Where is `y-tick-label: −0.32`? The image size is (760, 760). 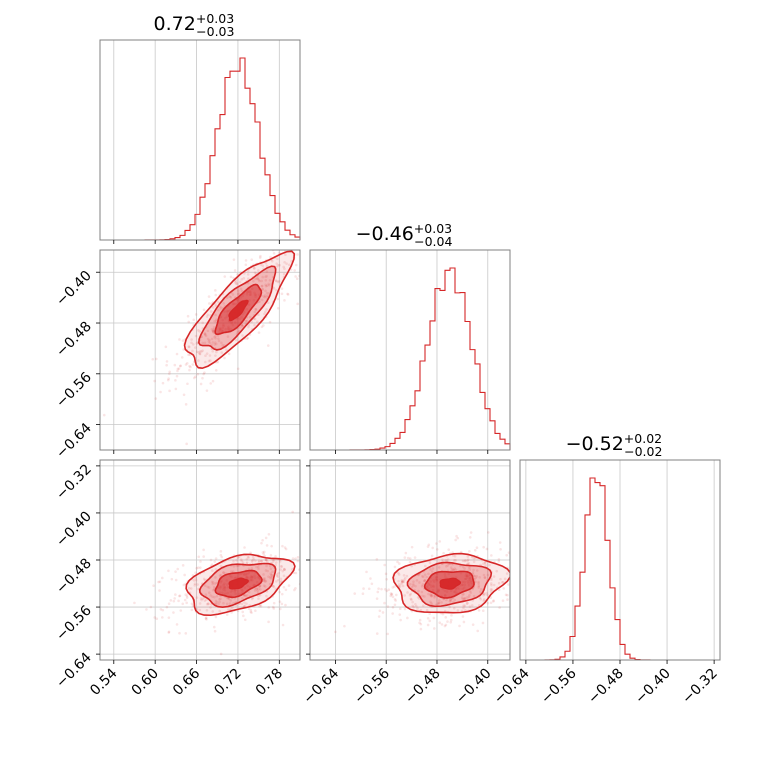
y-tick-label: −0.32 is located at coordinates (74, 482).